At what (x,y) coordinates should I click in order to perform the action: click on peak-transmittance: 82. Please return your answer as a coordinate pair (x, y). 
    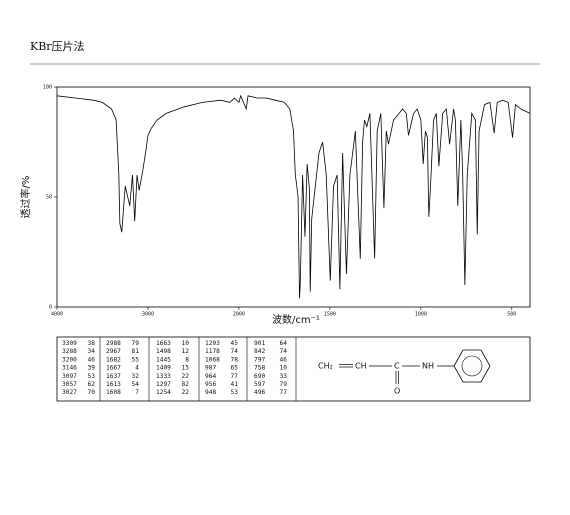
    Looking at the image, I should click on (186, 384).